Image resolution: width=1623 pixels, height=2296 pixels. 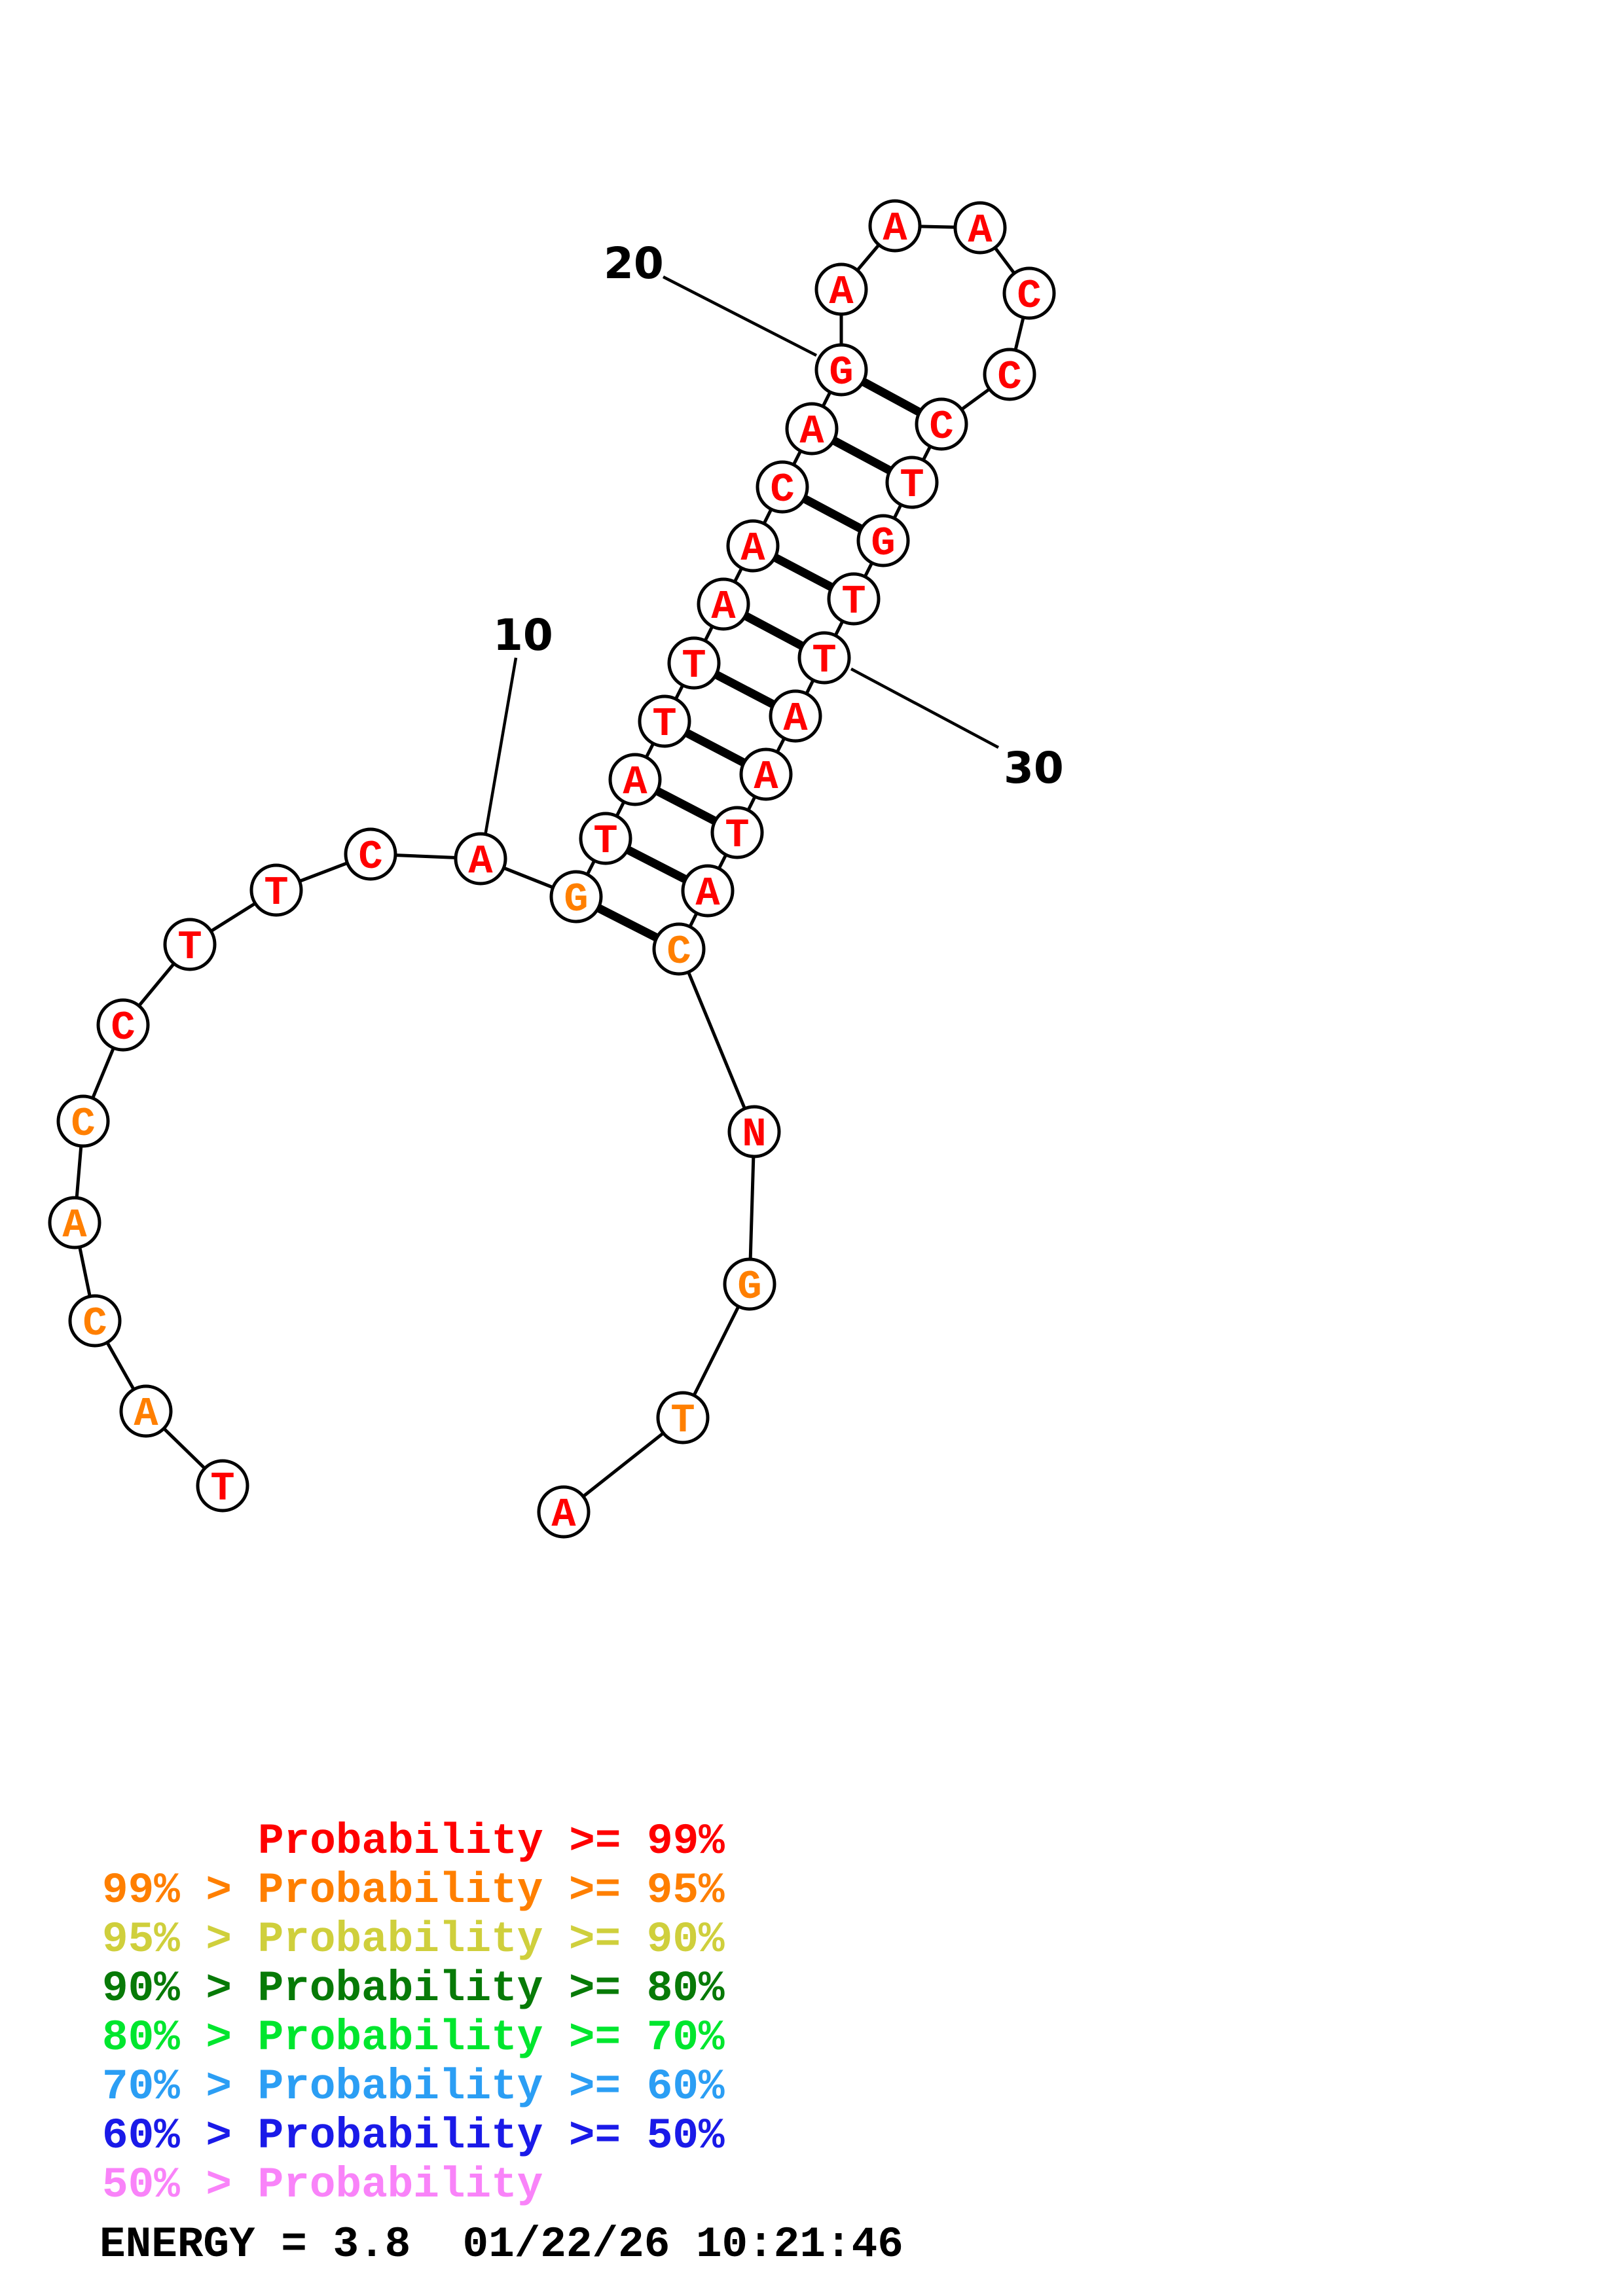 I want to click on position-label: 20, so click(x=634, y=263).